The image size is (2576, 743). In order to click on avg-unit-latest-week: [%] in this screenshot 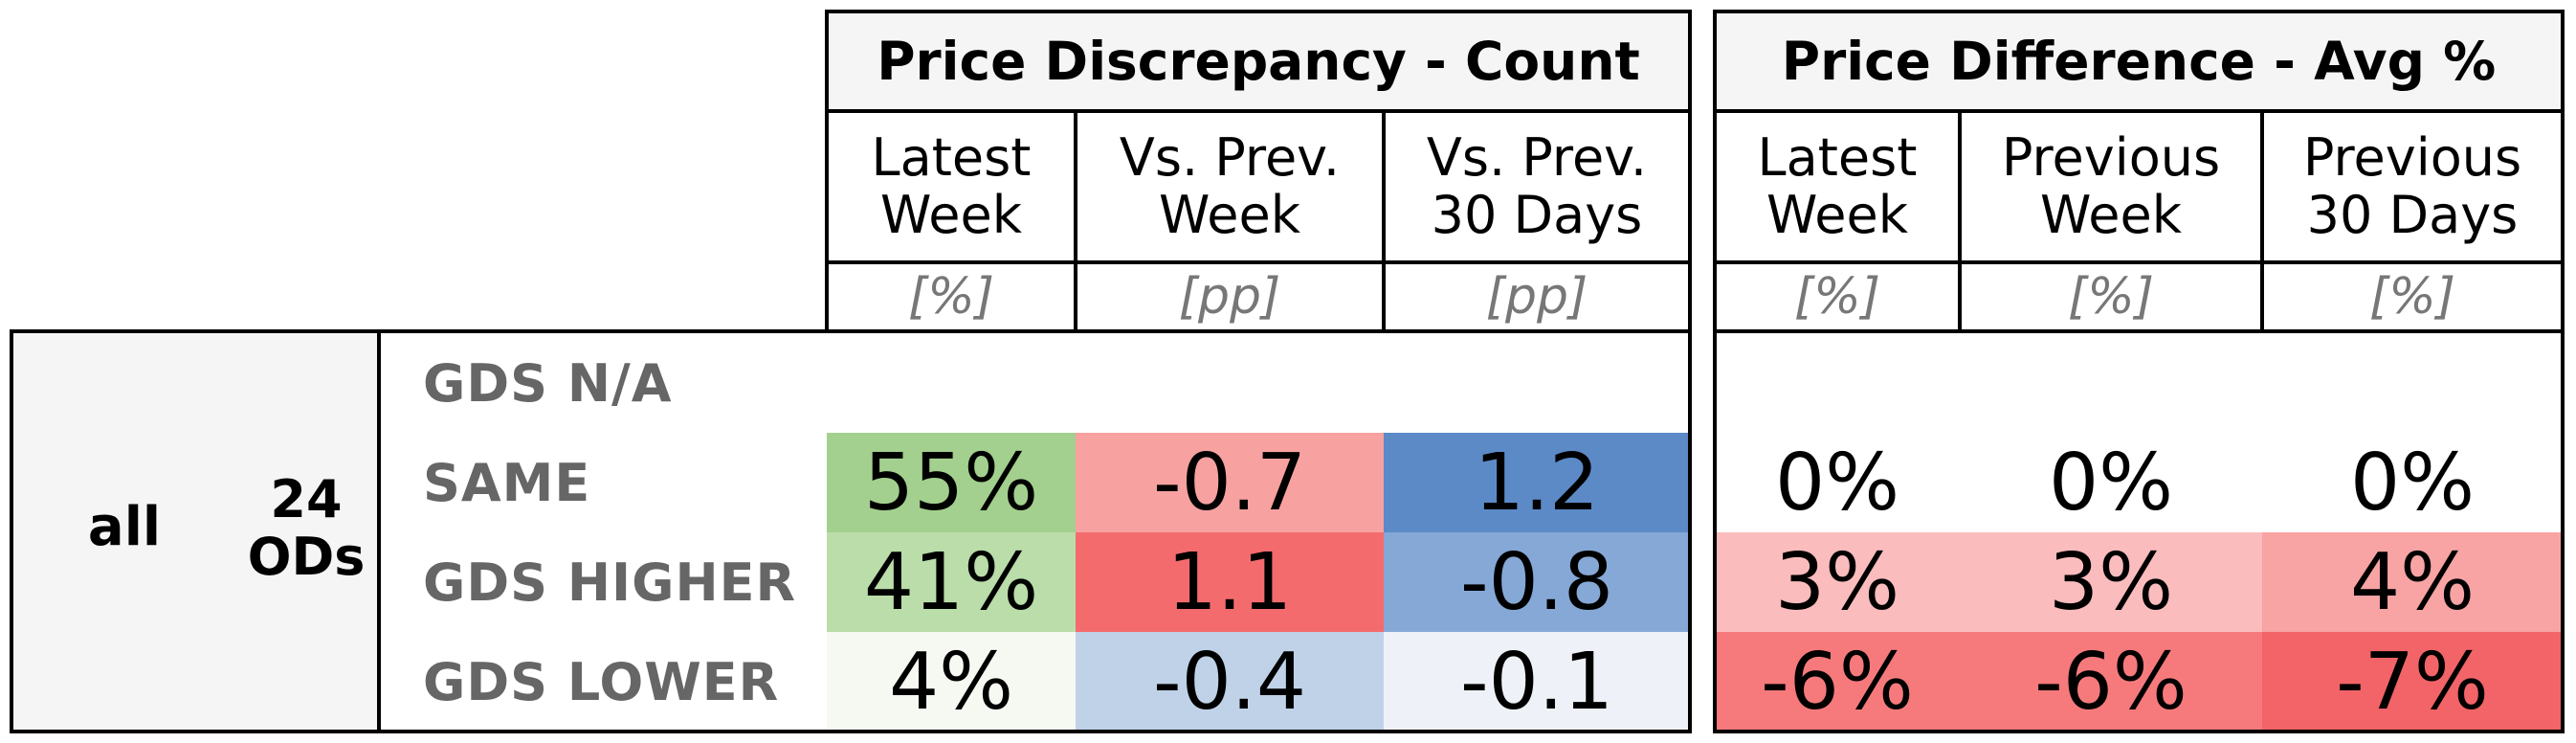, I will do `click(1837, 297)`.